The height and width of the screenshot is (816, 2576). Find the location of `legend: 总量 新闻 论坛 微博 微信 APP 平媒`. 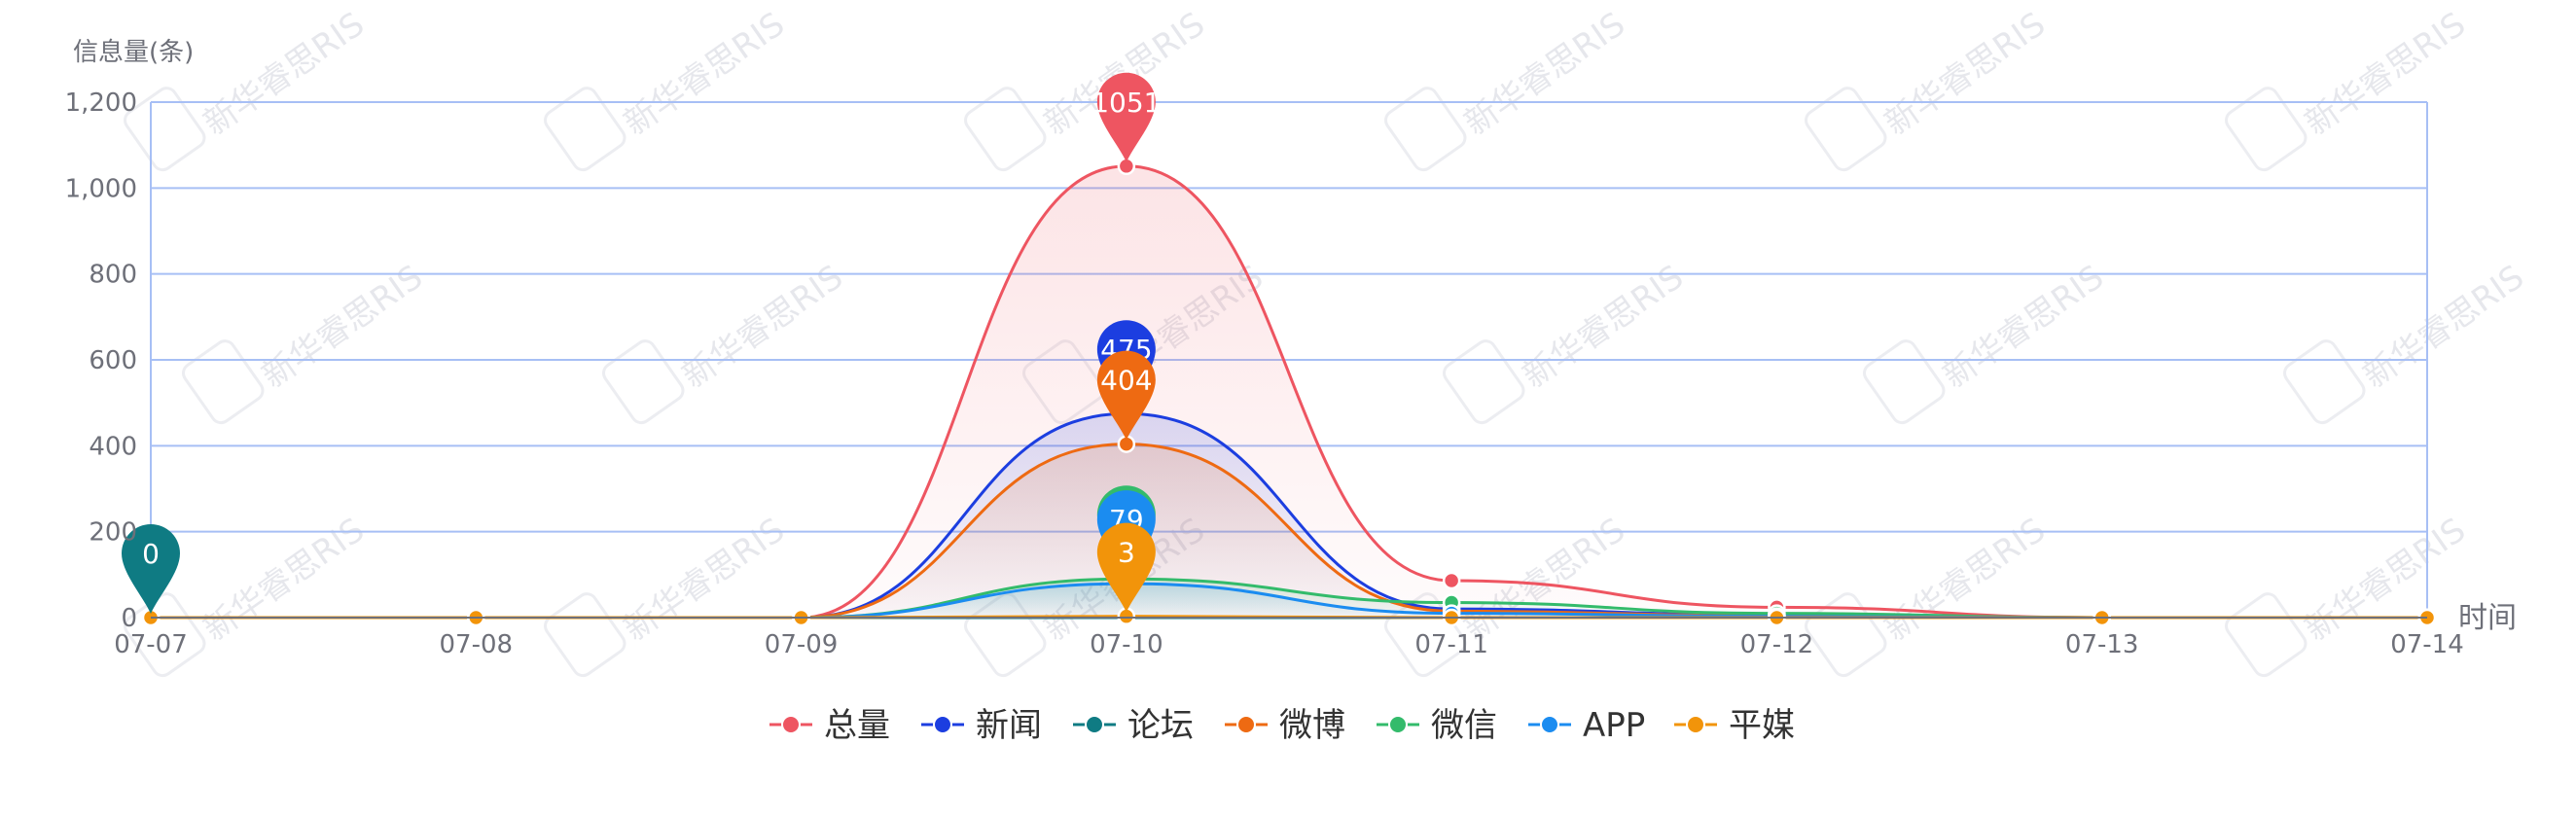

legend: 总量 新闻 论坛 微博 微信 APP 平媒 is located at coordinates (1282, 725).